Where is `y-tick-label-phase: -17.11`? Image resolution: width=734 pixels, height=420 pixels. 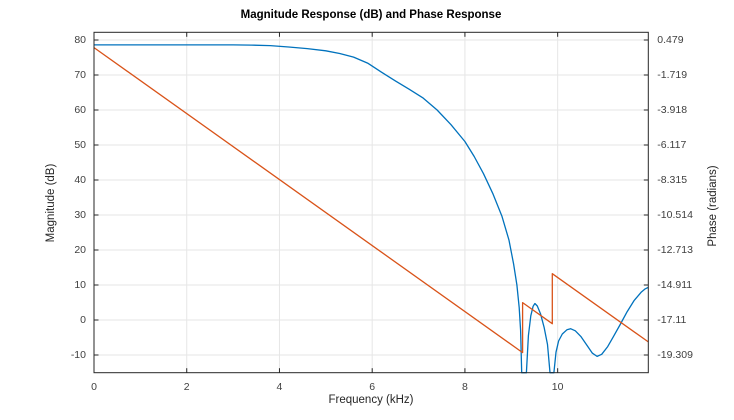
y-tick-label-phase: -17.11 is located at coordinates (672, 319).